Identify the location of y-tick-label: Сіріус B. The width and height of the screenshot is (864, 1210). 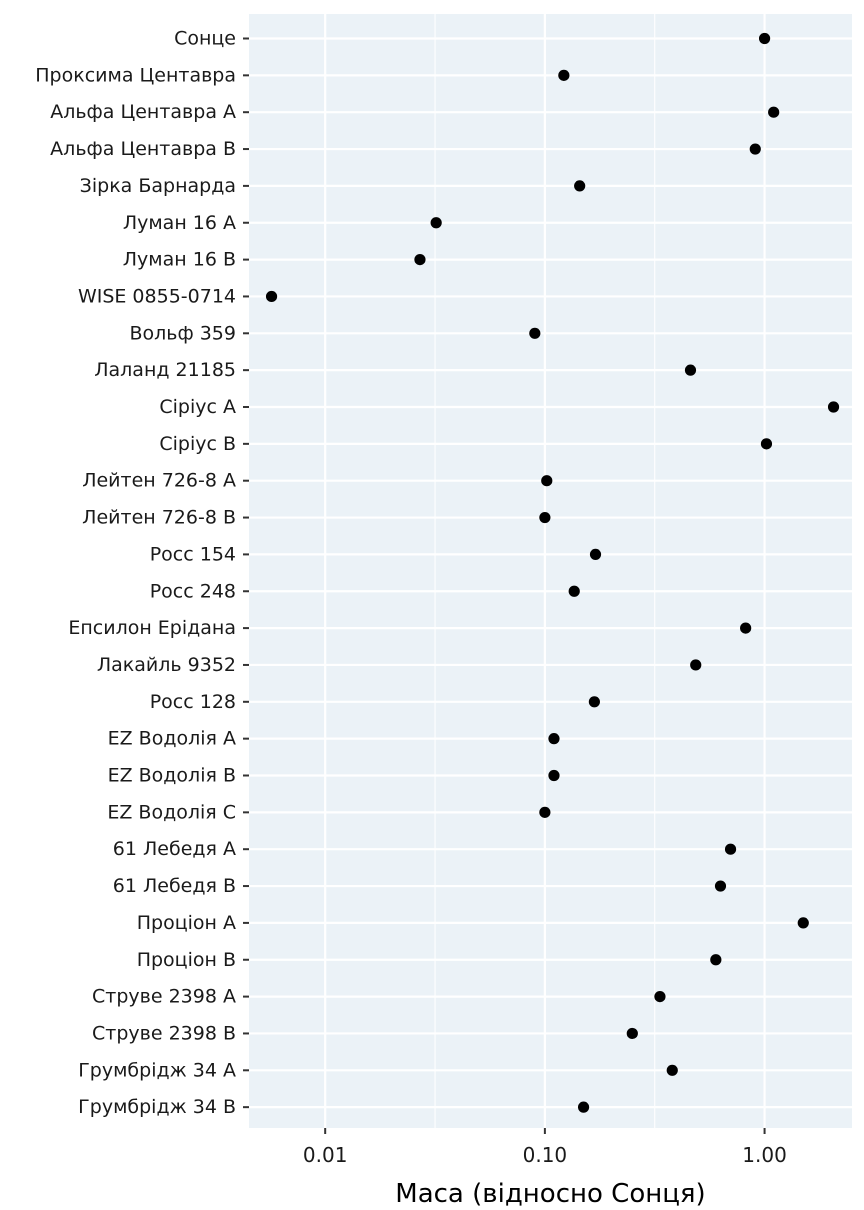
(197, 444).